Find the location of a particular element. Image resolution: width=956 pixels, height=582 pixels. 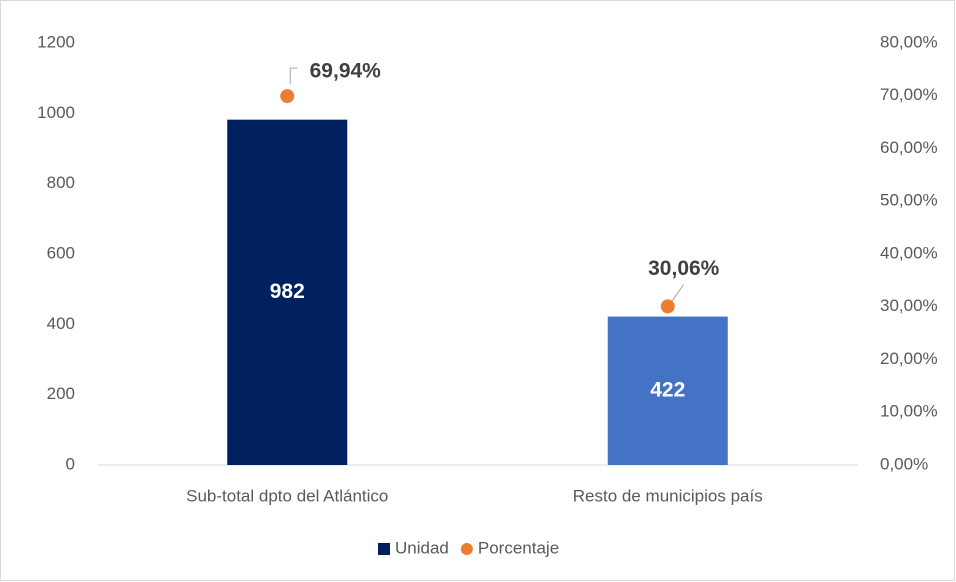

bar-value-label: 982 is located at coordinates (287, 291).